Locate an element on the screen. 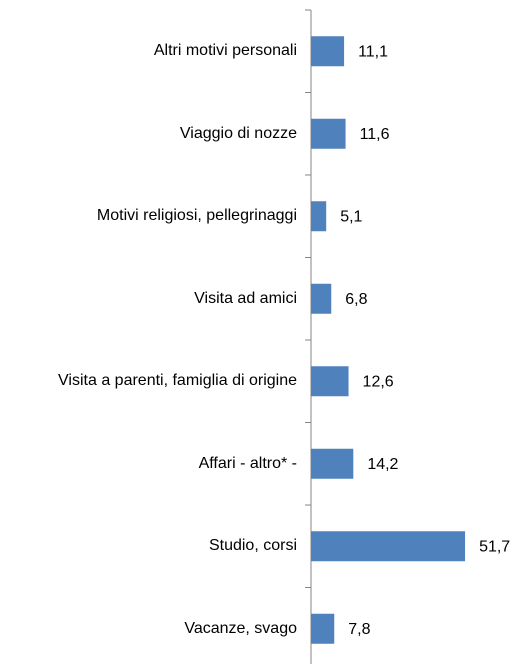 The height and width of the screenshot is (670, 524). value-label: 6,8 is located at coordinates (356, 299).